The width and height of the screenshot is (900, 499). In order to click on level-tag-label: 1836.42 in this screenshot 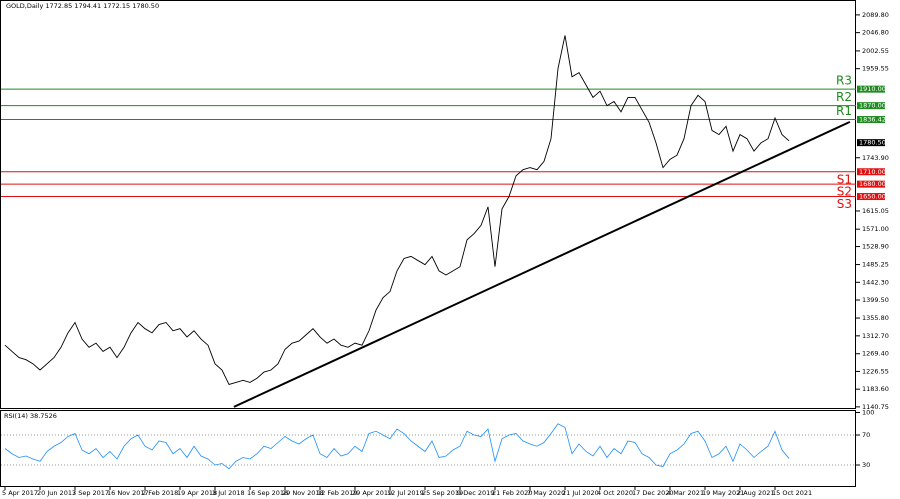, I will do `click(872, 120)`.